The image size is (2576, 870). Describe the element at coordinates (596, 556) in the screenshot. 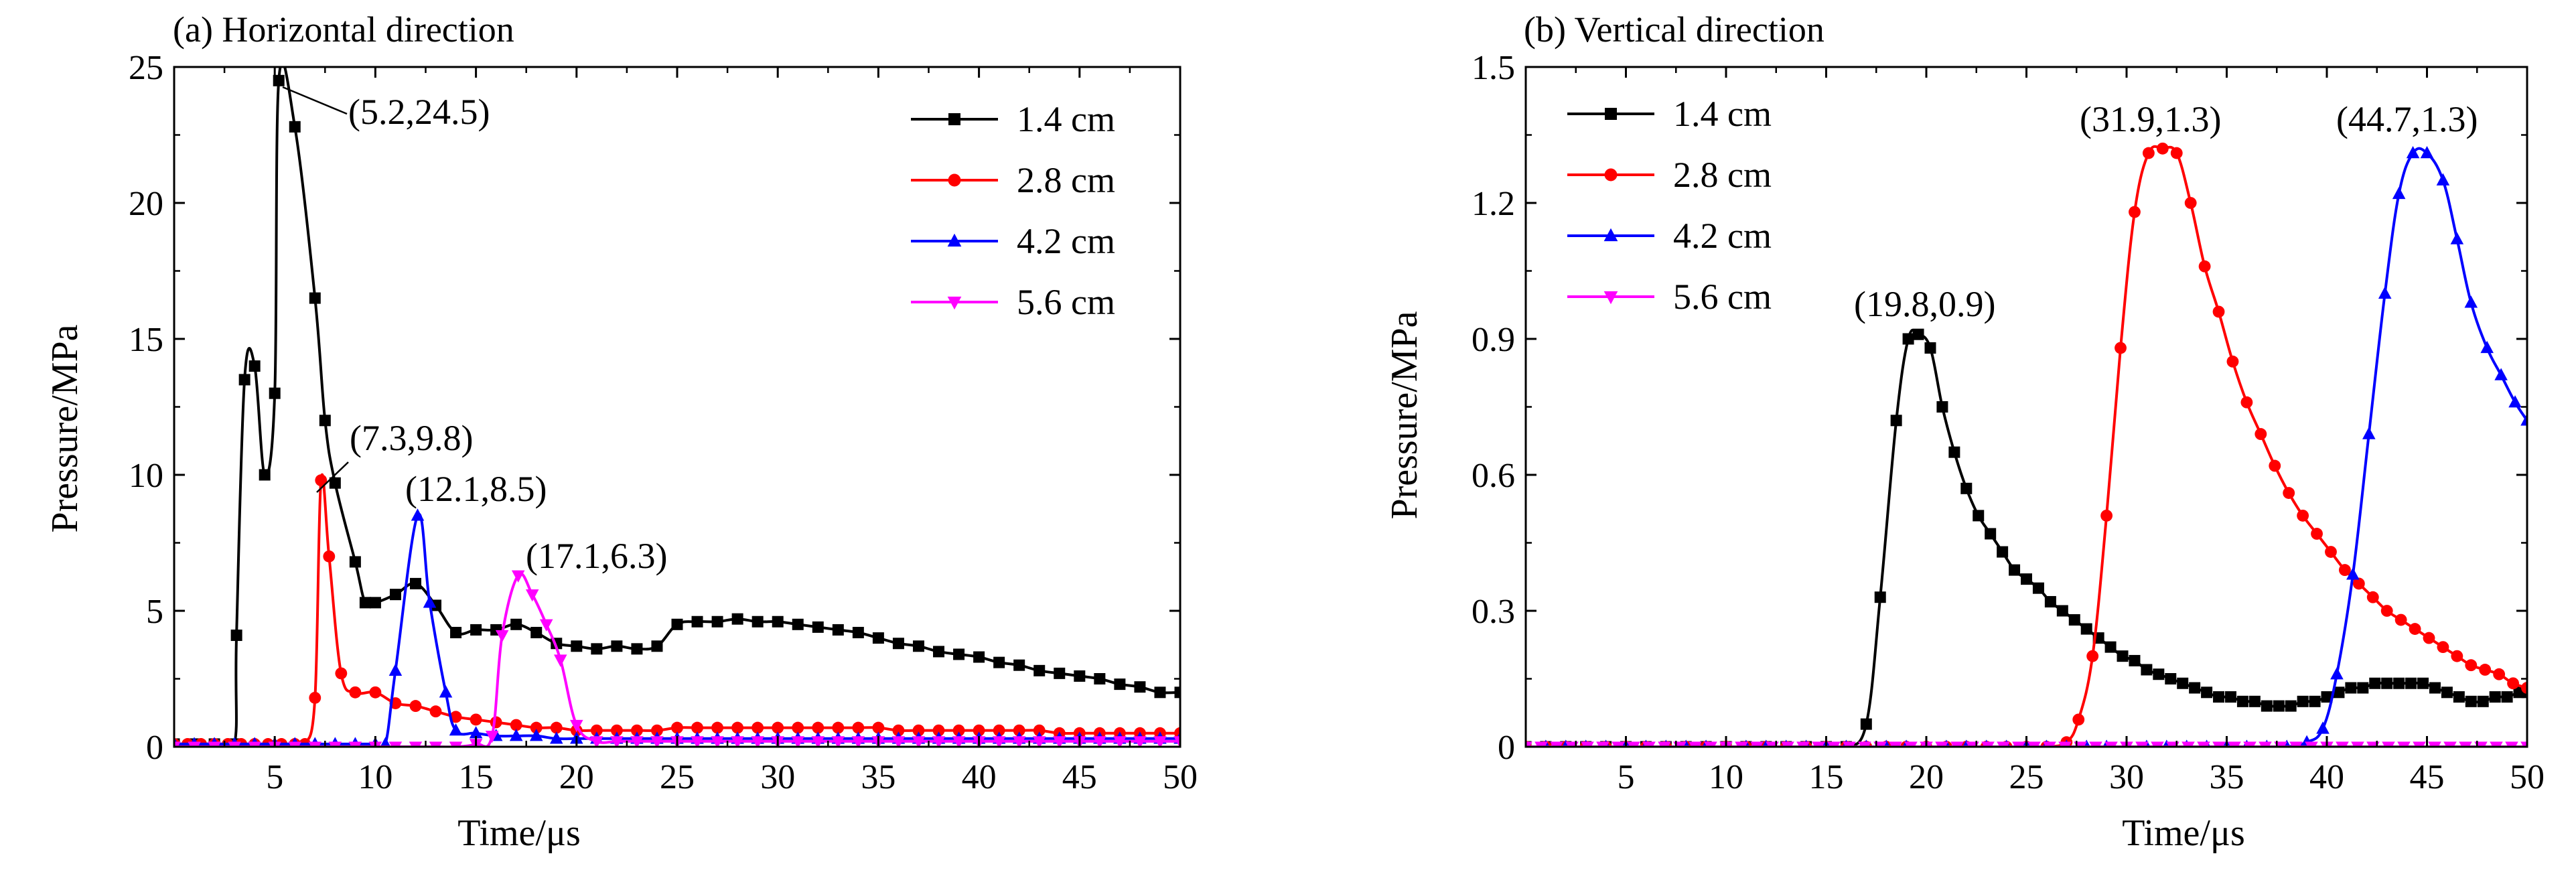

I see `annotation: (17.1,6.3)` at that location.